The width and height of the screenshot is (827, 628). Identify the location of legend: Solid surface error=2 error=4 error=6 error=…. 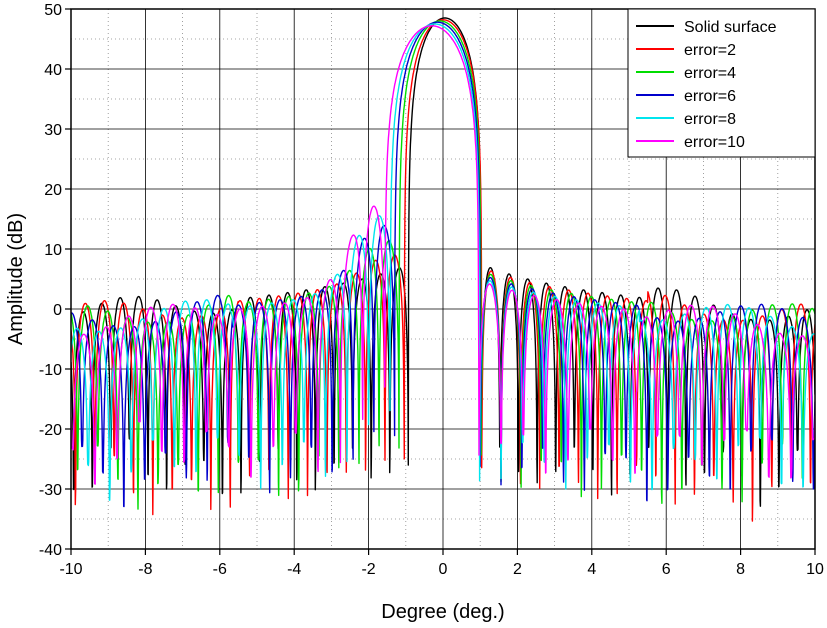
(721, 83).